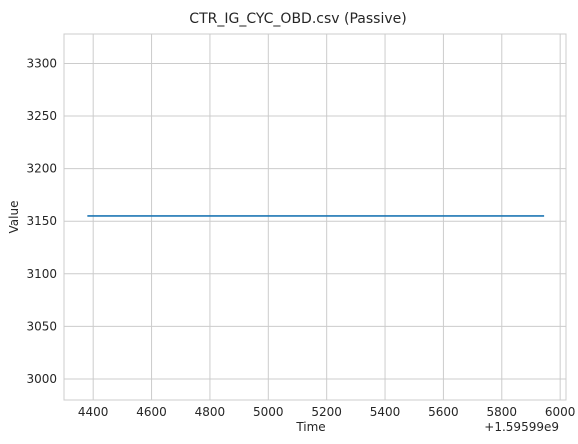  Describe the element at coordinates (268, 412) in the screenshot. I see `x-tick-label: 5000` at that location.